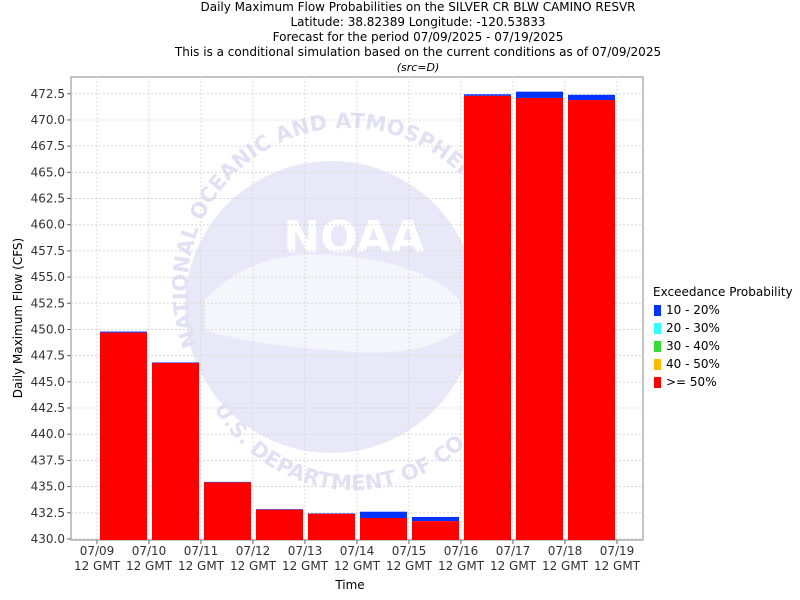  I want to click on x-tick-label-date: 07/13, so click(305, 551).